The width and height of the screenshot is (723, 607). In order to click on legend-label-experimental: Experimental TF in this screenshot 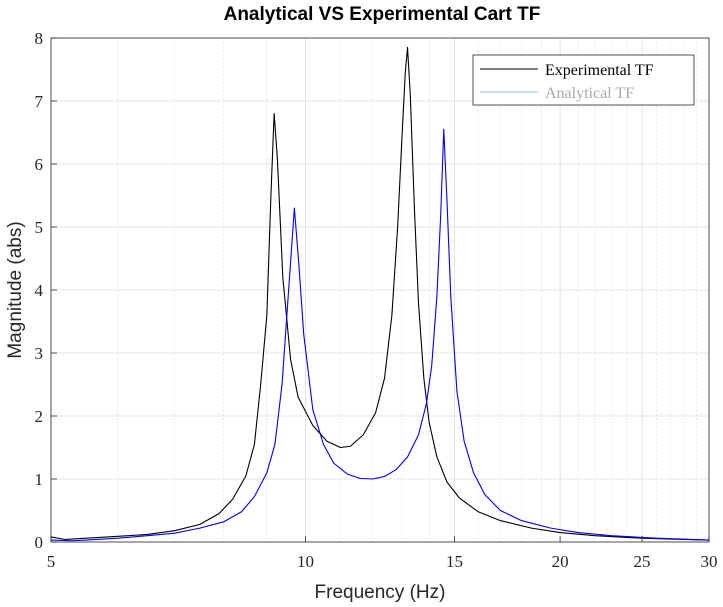, I will do `click(599, 70)`.